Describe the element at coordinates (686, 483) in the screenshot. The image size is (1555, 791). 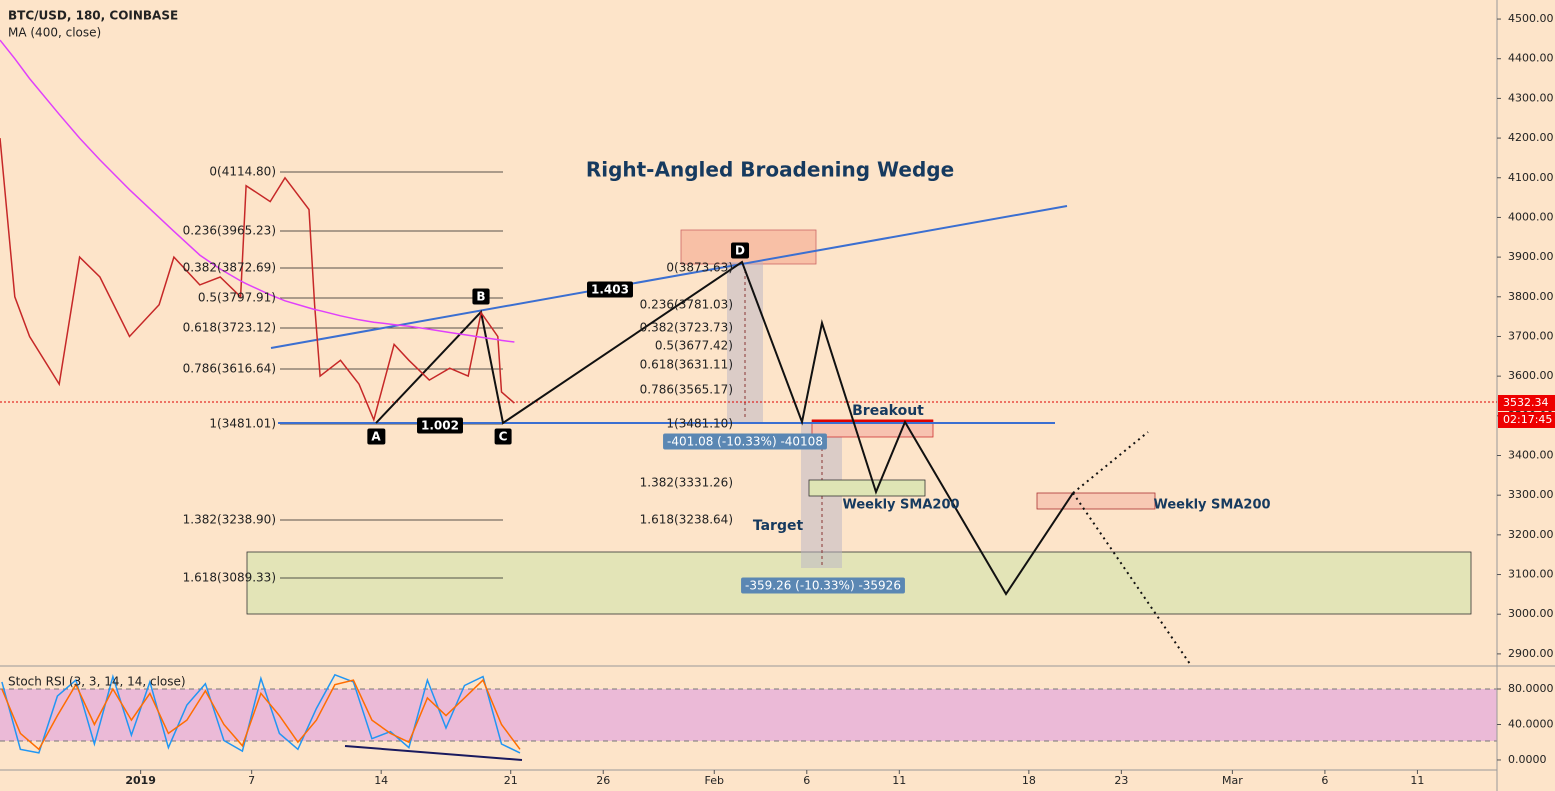
I see `annotation: 1.382(3331.26)` at that location.